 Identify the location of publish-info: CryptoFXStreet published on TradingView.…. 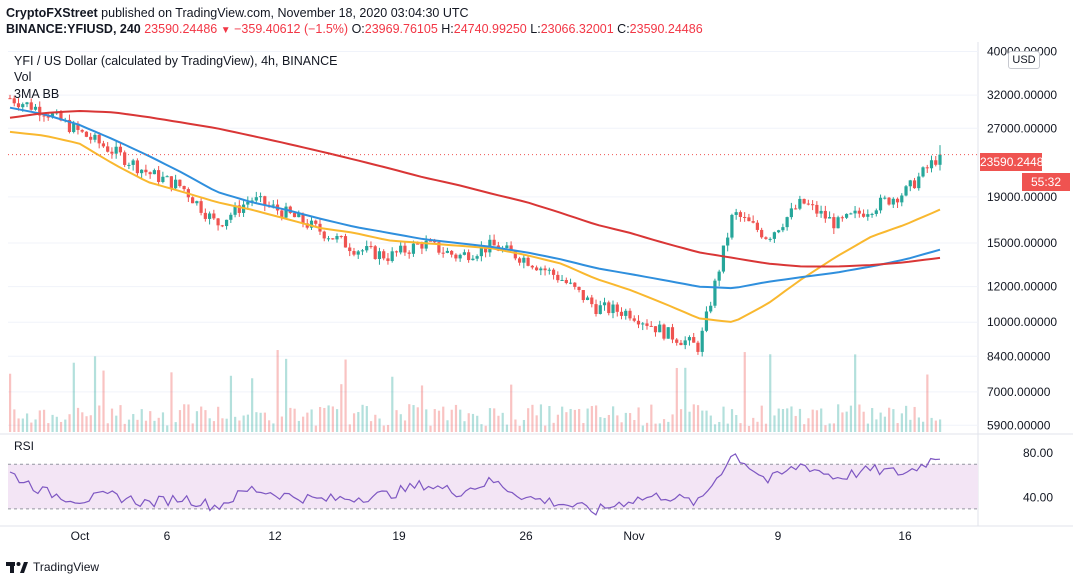
(237, 13).